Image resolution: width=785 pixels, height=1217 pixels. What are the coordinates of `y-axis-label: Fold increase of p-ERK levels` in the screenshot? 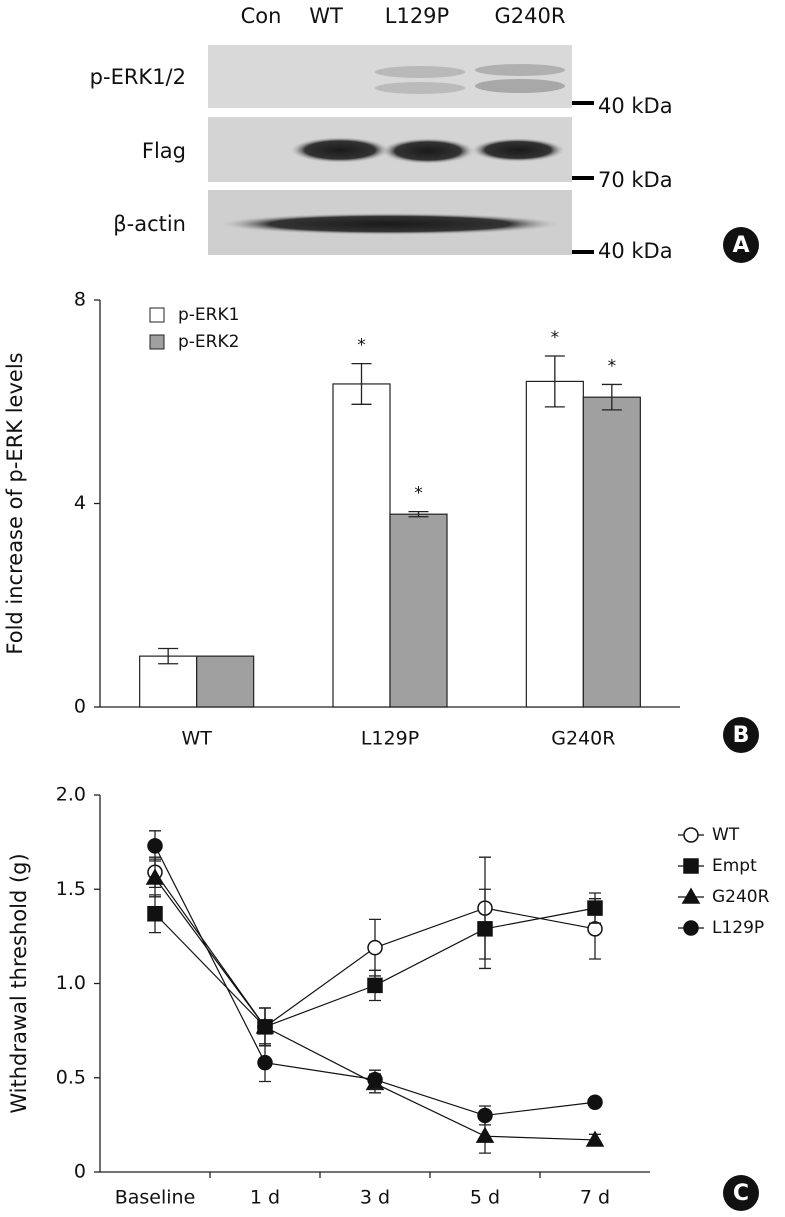 It's located at (15, 503).